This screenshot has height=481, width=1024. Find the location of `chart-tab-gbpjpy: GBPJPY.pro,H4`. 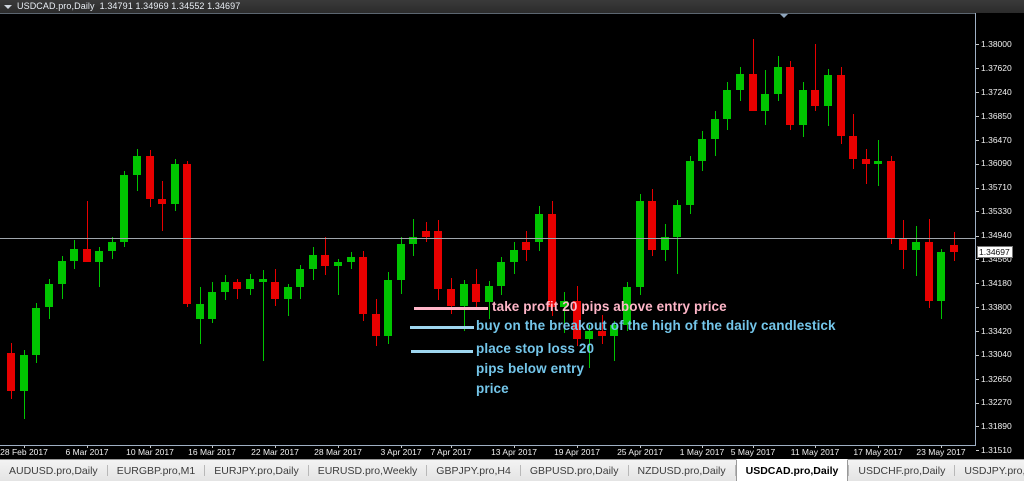

chart-tab-gbpjpy: GBPJPY.pro,H4 is located at coordinates (473, 470).